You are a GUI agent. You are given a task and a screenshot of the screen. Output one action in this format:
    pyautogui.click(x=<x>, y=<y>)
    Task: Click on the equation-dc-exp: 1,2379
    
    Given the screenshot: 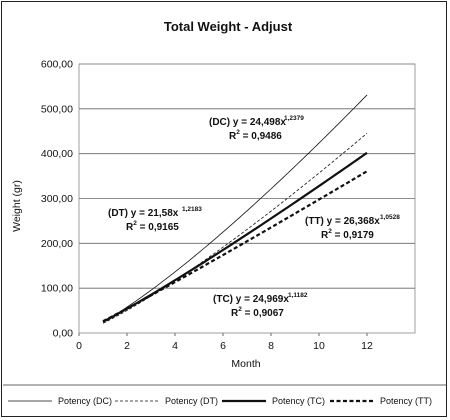 What is the action you would take?
    pyautogui.click(x=294, y=118)
    